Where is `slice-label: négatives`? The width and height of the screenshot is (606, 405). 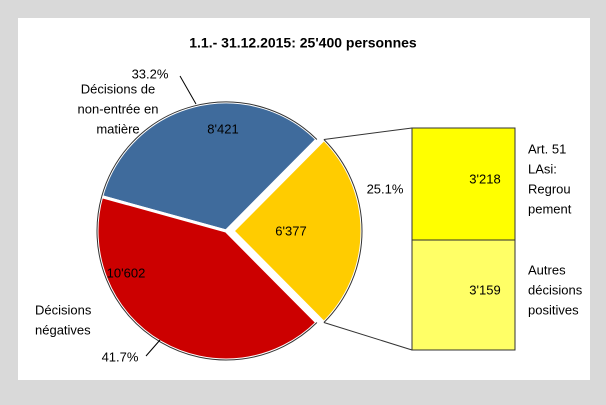 slice-label: négatives is located at coordinates (63, 329).